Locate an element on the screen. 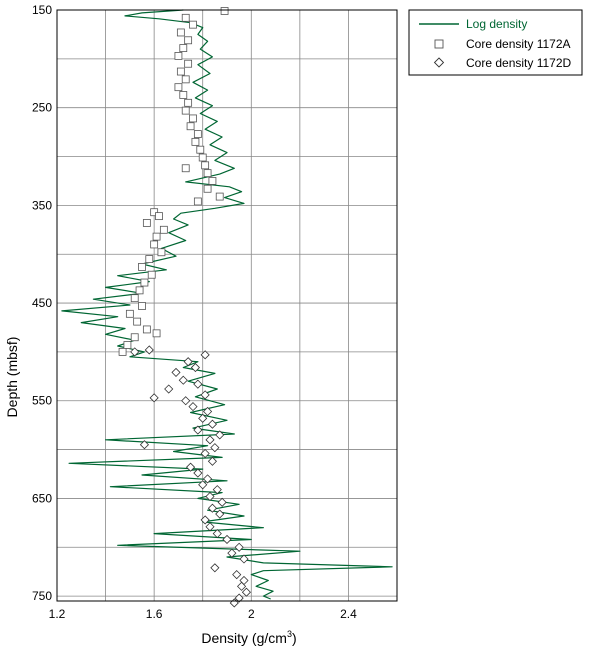  y-tick-label: 550 is located at coordinates (42, 401).